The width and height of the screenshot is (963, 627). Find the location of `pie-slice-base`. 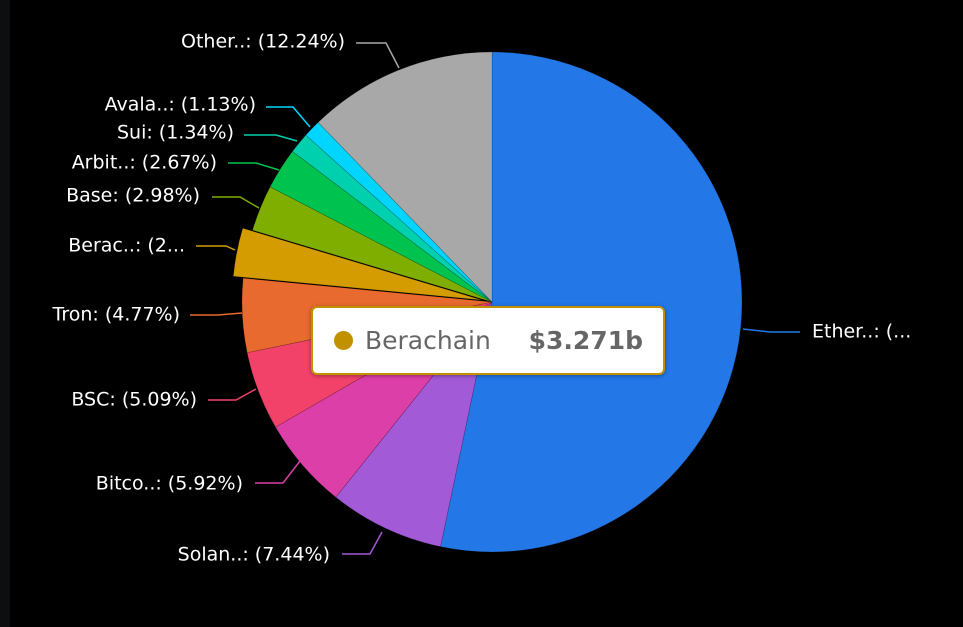

pie-slice-base is located at coordinates (372, 244).